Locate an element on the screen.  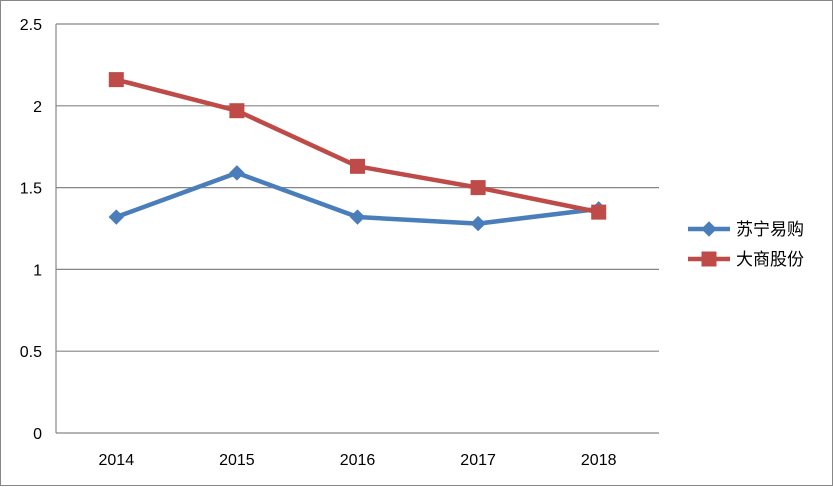
y-tick-label: 0 is located at coordinates (37, 434).